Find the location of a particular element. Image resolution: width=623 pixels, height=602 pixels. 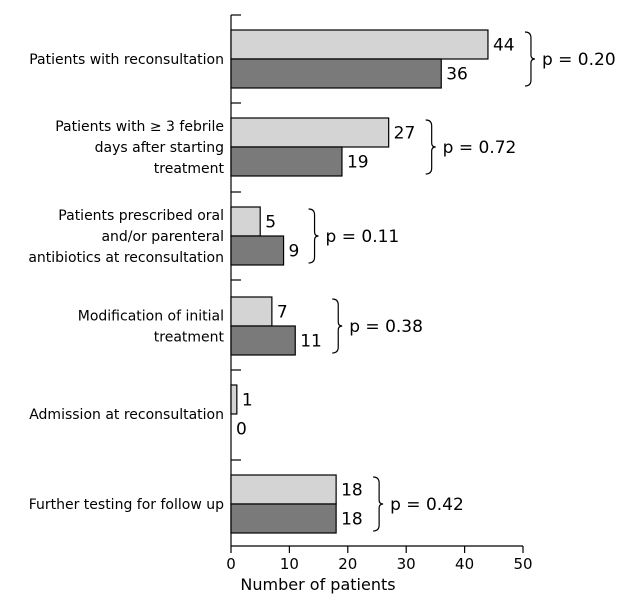

p-value-label: p = 0.11 is located at coordinates (363, 237).